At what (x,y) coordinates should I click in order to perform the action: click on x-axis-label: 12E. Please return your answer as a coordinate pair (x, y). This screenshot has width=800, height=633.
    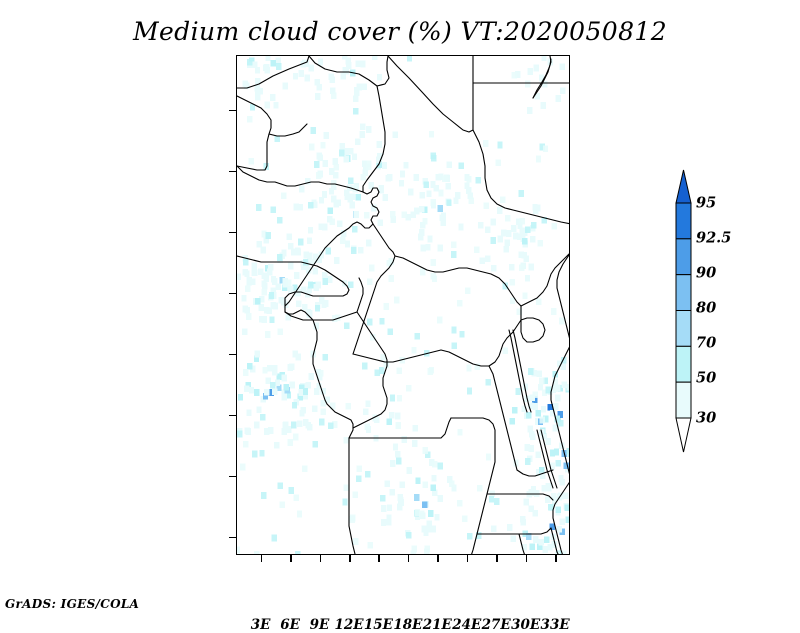
    Looking at the image, I should click on (349, 625).